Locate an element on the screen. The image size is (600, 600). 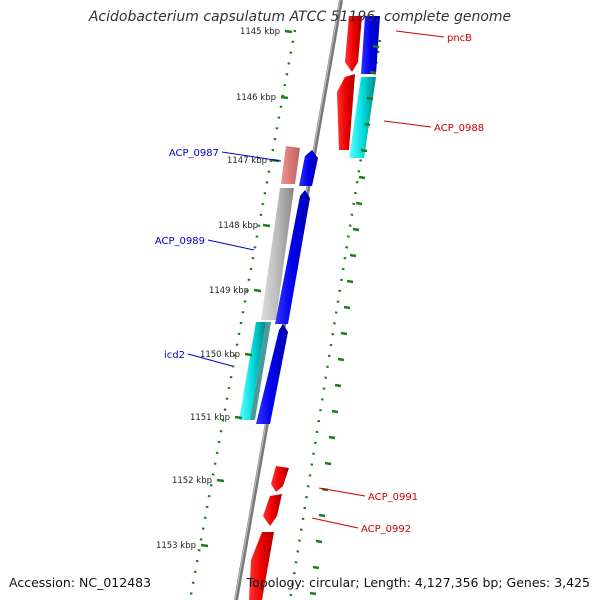
tick-label: 1149 kbp is located at coordinates (229, 291).